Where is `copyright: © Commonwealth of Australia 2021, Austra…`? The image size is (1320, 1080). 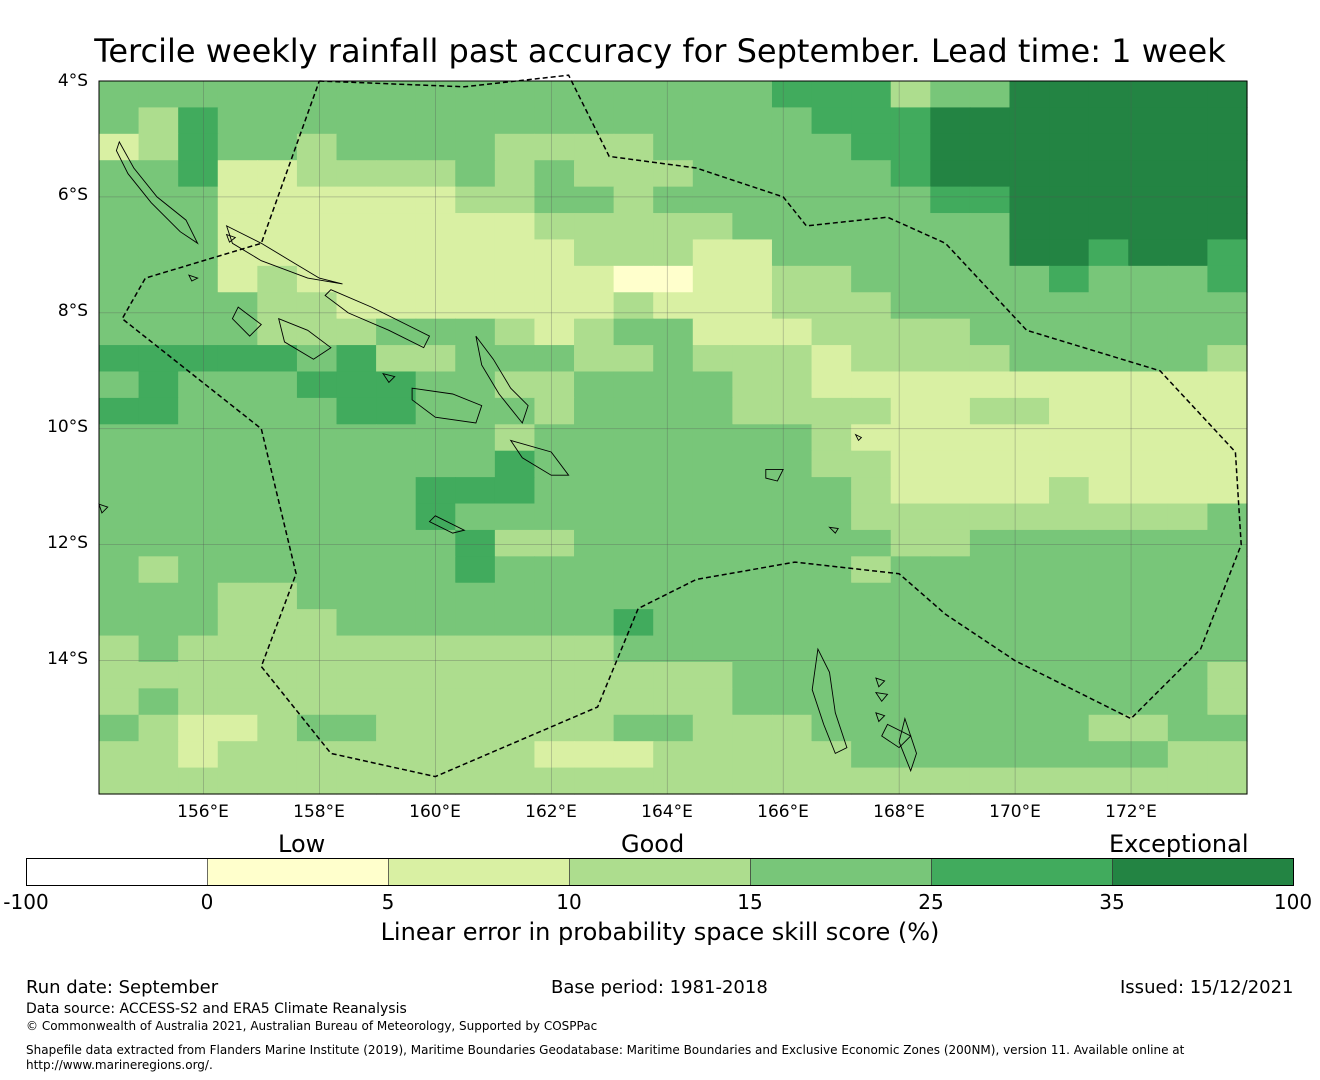
copyright: © Commonwealth of Australia 2021, Austra… is located at coordinates (312, 1026).